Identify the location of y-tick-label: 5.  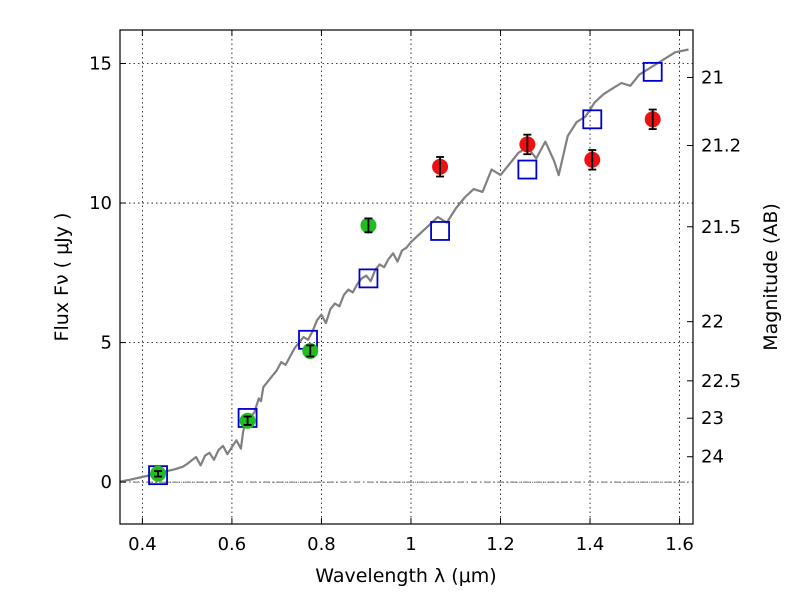
(106, 343).